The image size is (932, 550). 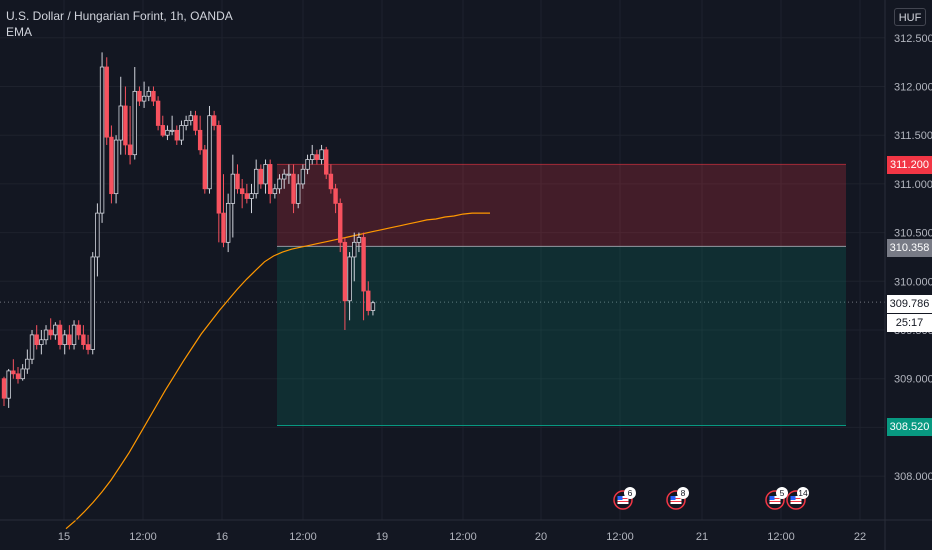 I want to click on stop-price-tag: 311.200, so click(x=909, y=165).